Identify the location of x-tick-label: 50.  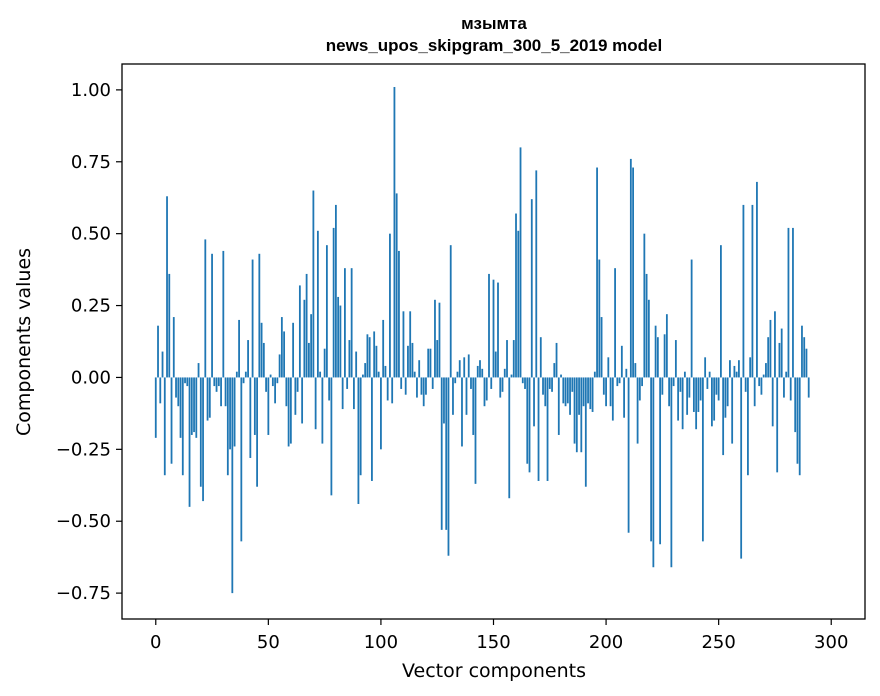
(268, 642).